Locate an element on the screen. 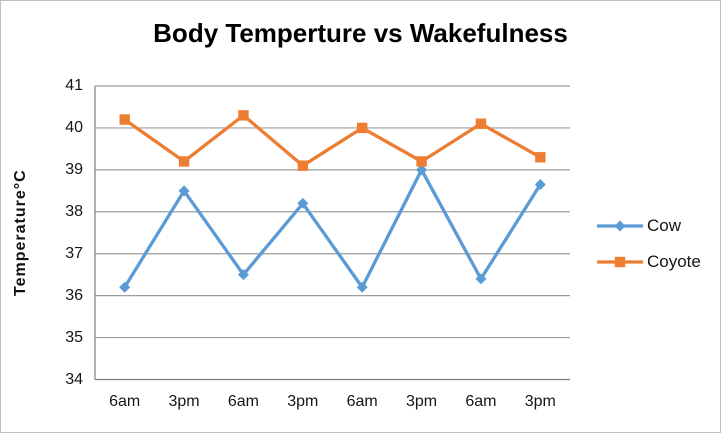 This screenshot has height=433, width=721. y-tick-label: 35 is located at coordinates (74, 337).